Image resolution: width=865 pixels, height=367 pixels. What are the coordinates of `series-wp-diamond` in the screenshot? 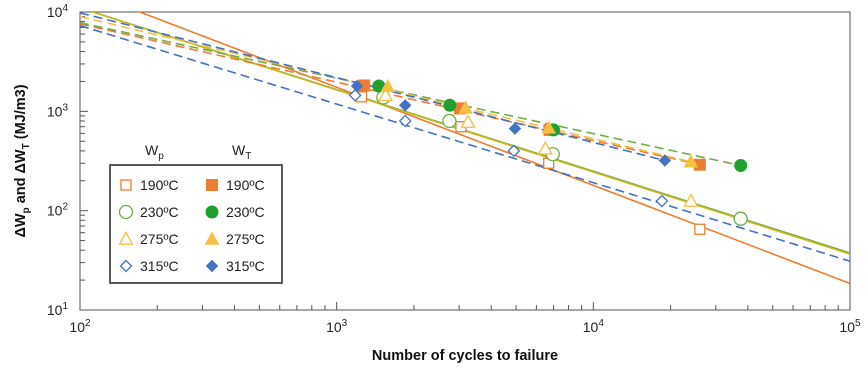 It's located at (508, 148).